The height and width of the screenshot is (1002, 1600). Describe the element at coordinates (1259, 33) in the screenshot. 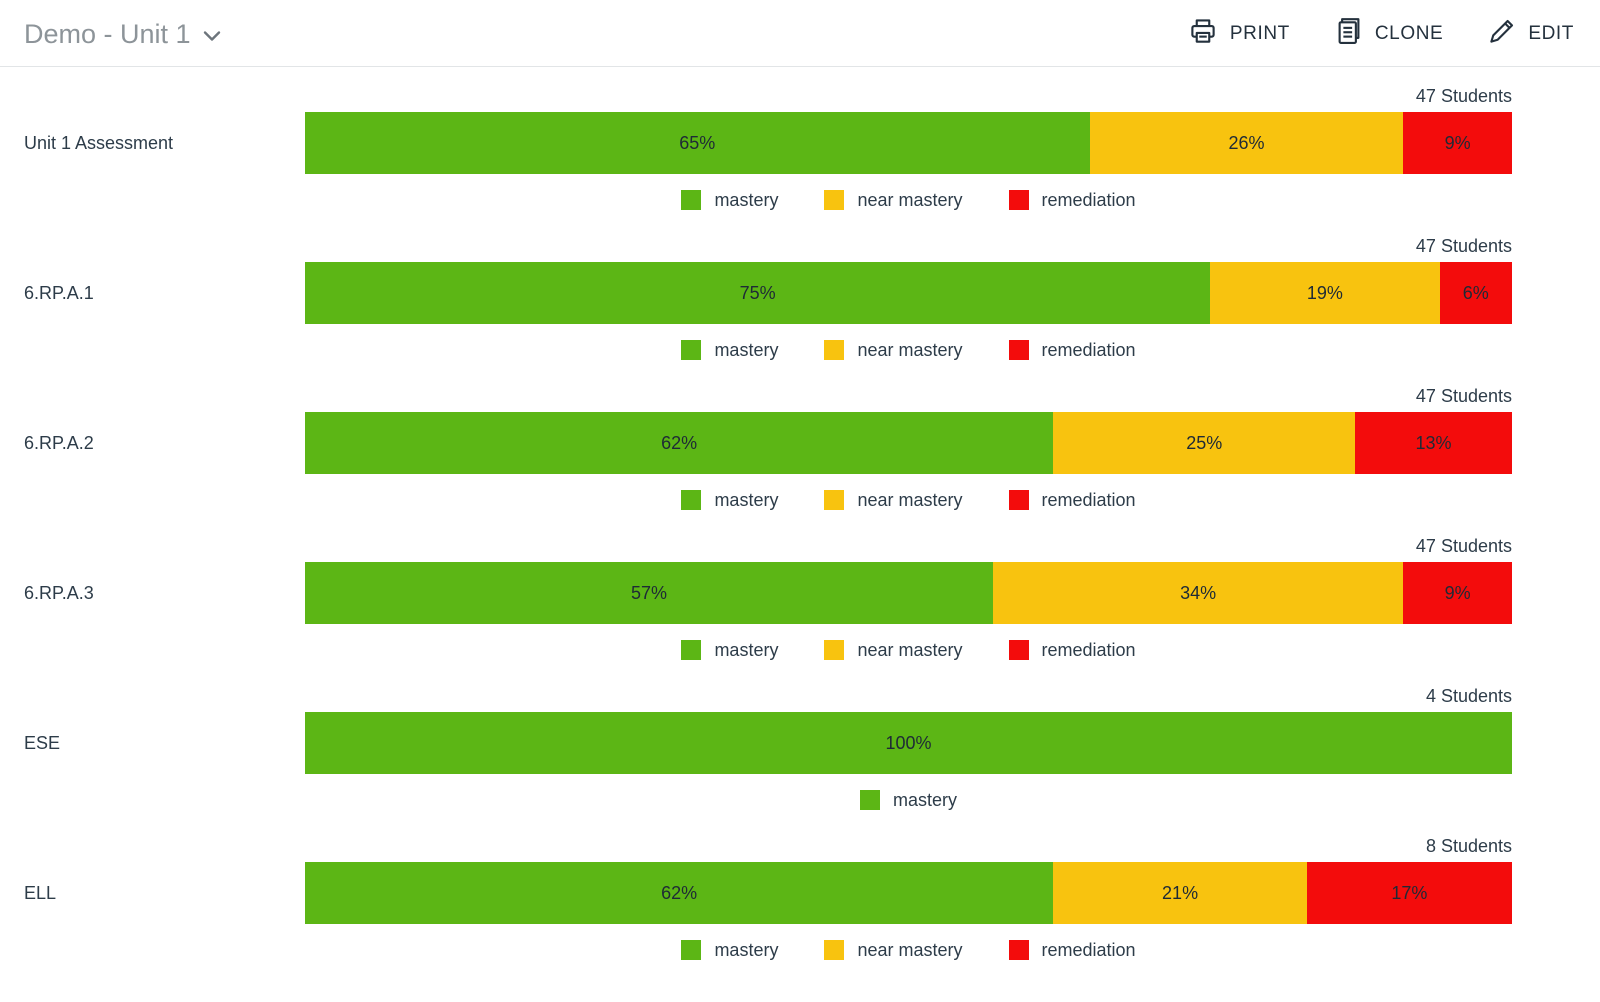

I see `print-label: PRINT` at that location.